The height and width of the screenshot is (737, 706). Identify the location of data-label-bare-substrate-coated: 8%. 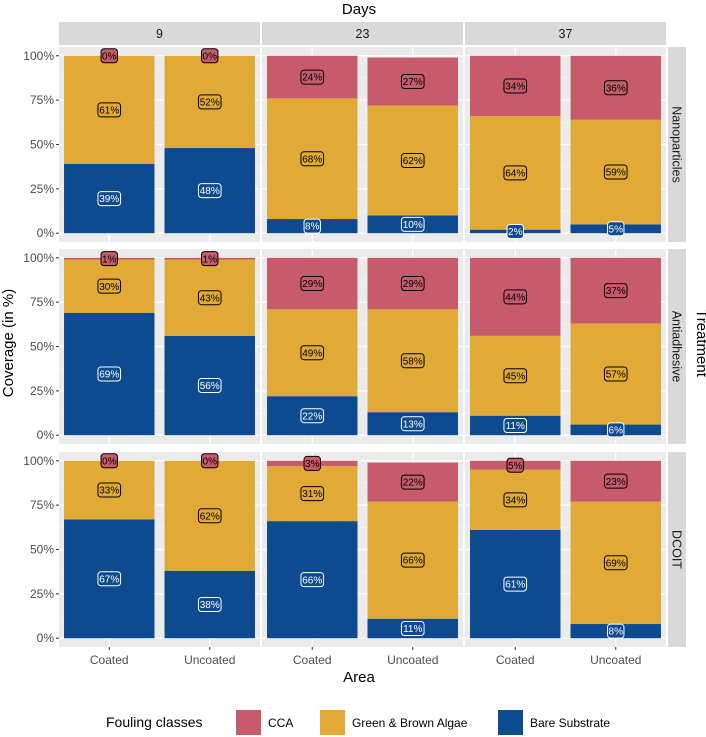
(312, 227).